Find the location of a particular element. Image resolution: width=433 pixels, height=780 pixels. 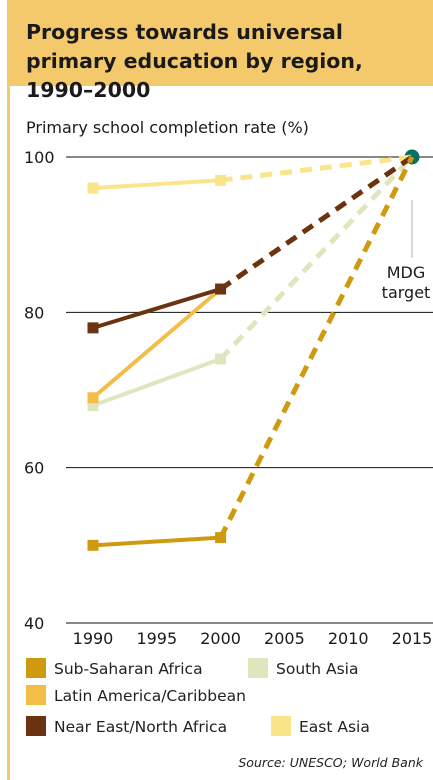

x-tick-label: 1995 is located at coordinates (156, 638).